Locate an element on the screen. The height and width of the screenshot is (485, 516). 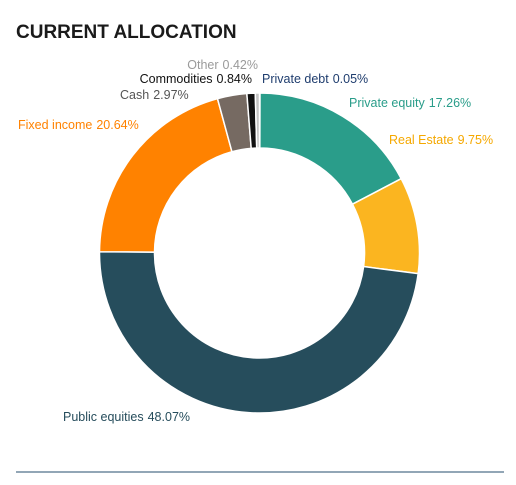
slice-label: Private equity 17.26% is located at coordinates (410, 103).